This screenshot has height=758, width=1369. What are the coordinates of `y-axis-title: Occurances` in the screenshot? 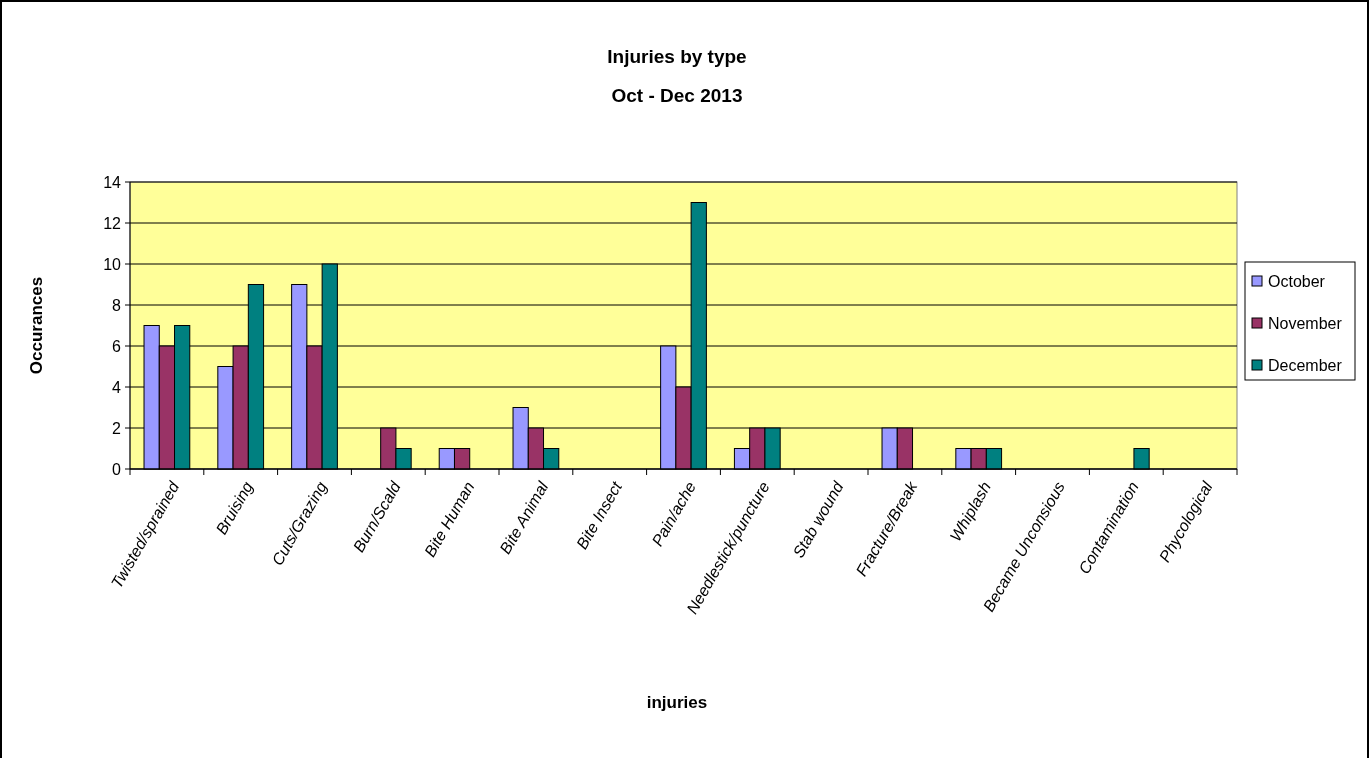 It's located at (36, 325).